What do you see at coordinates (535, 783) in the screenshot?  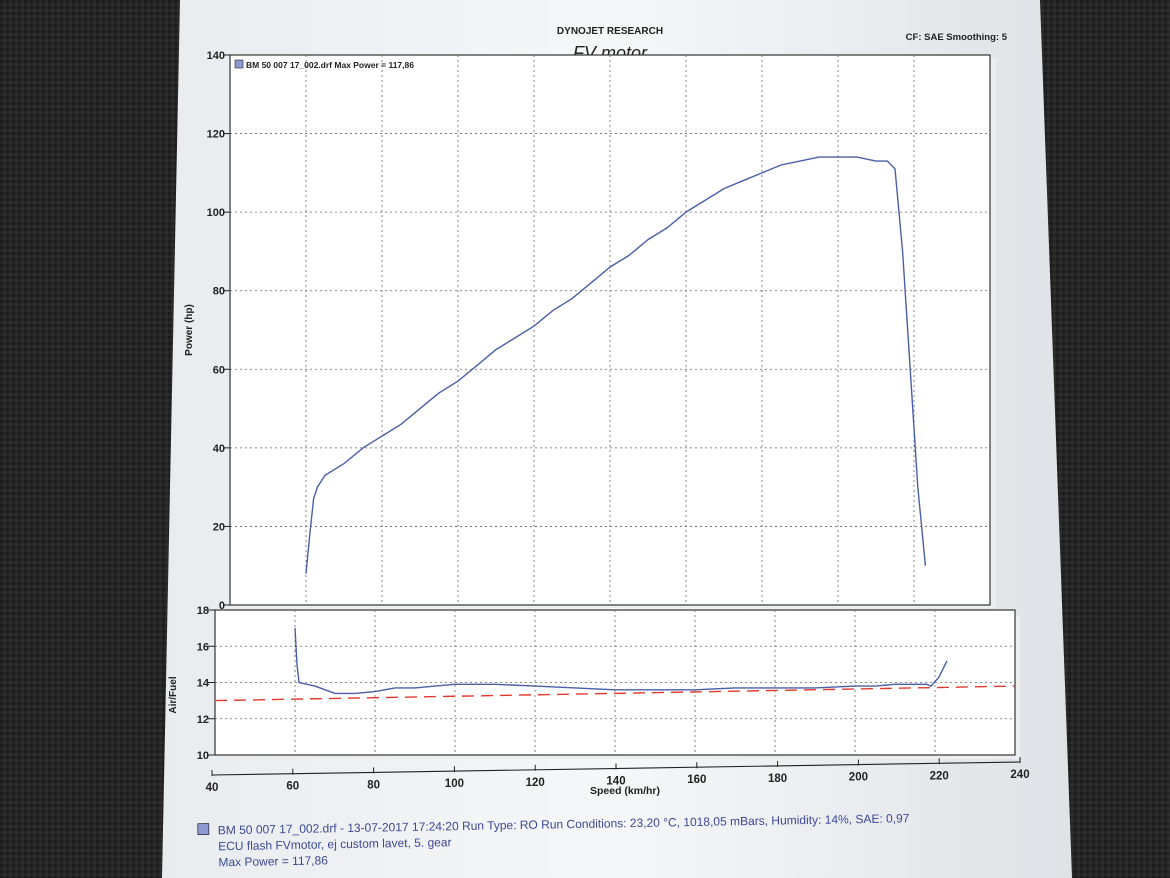 I see `speed-tick-label: 120` at bounding box center [535, 783].